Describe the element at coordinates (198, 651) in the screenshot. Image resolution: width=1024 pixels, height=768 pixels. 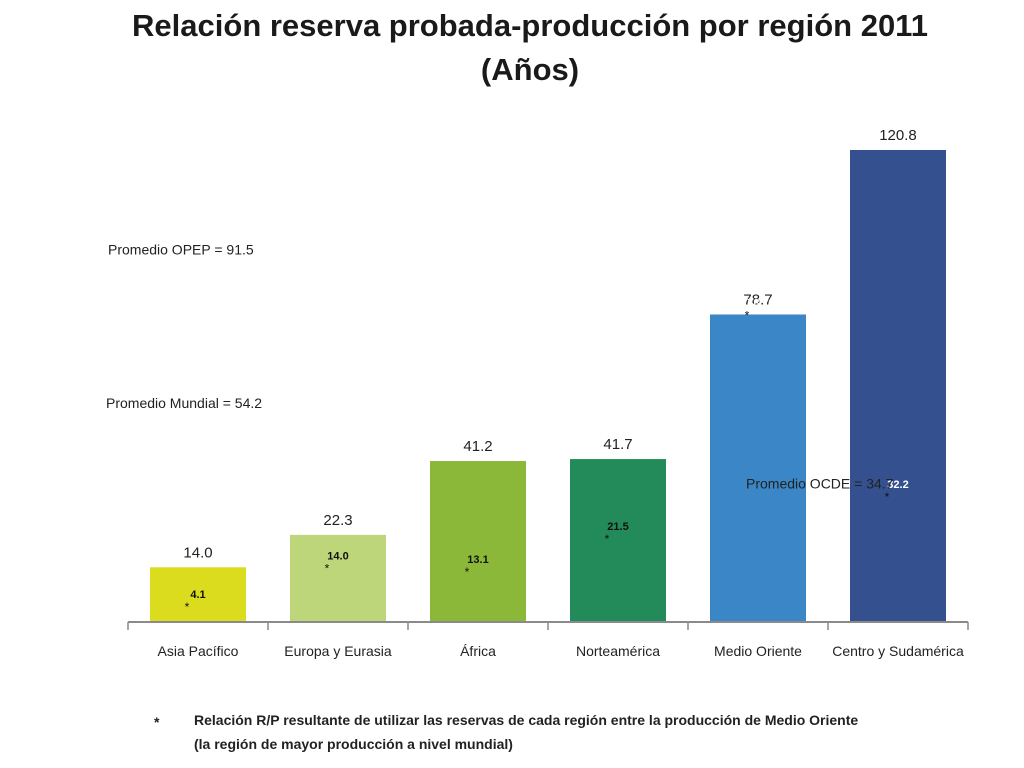
I see `x-tick-label: Asia Pacífico` at that location.